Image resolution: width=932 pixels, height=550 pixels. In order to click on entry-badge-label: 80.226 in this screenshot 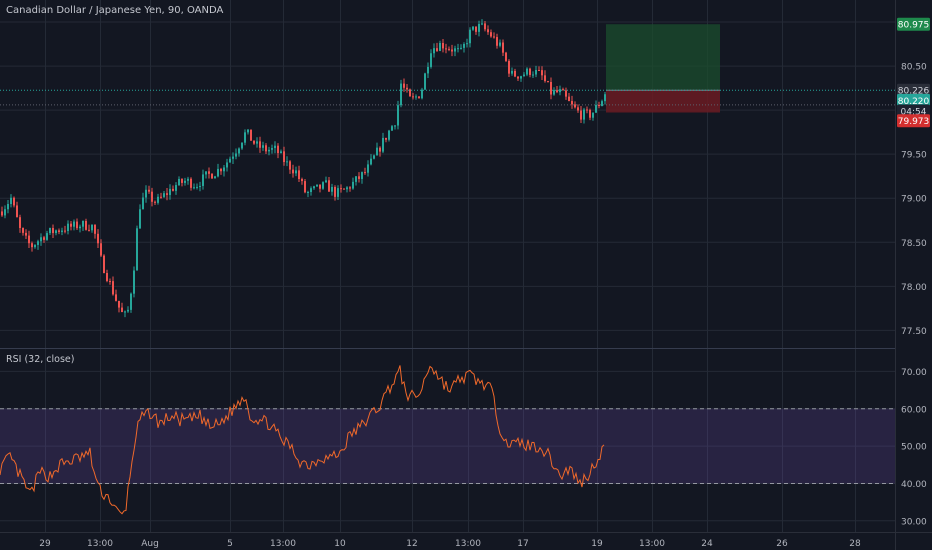, I will do `click(914, 92)`.